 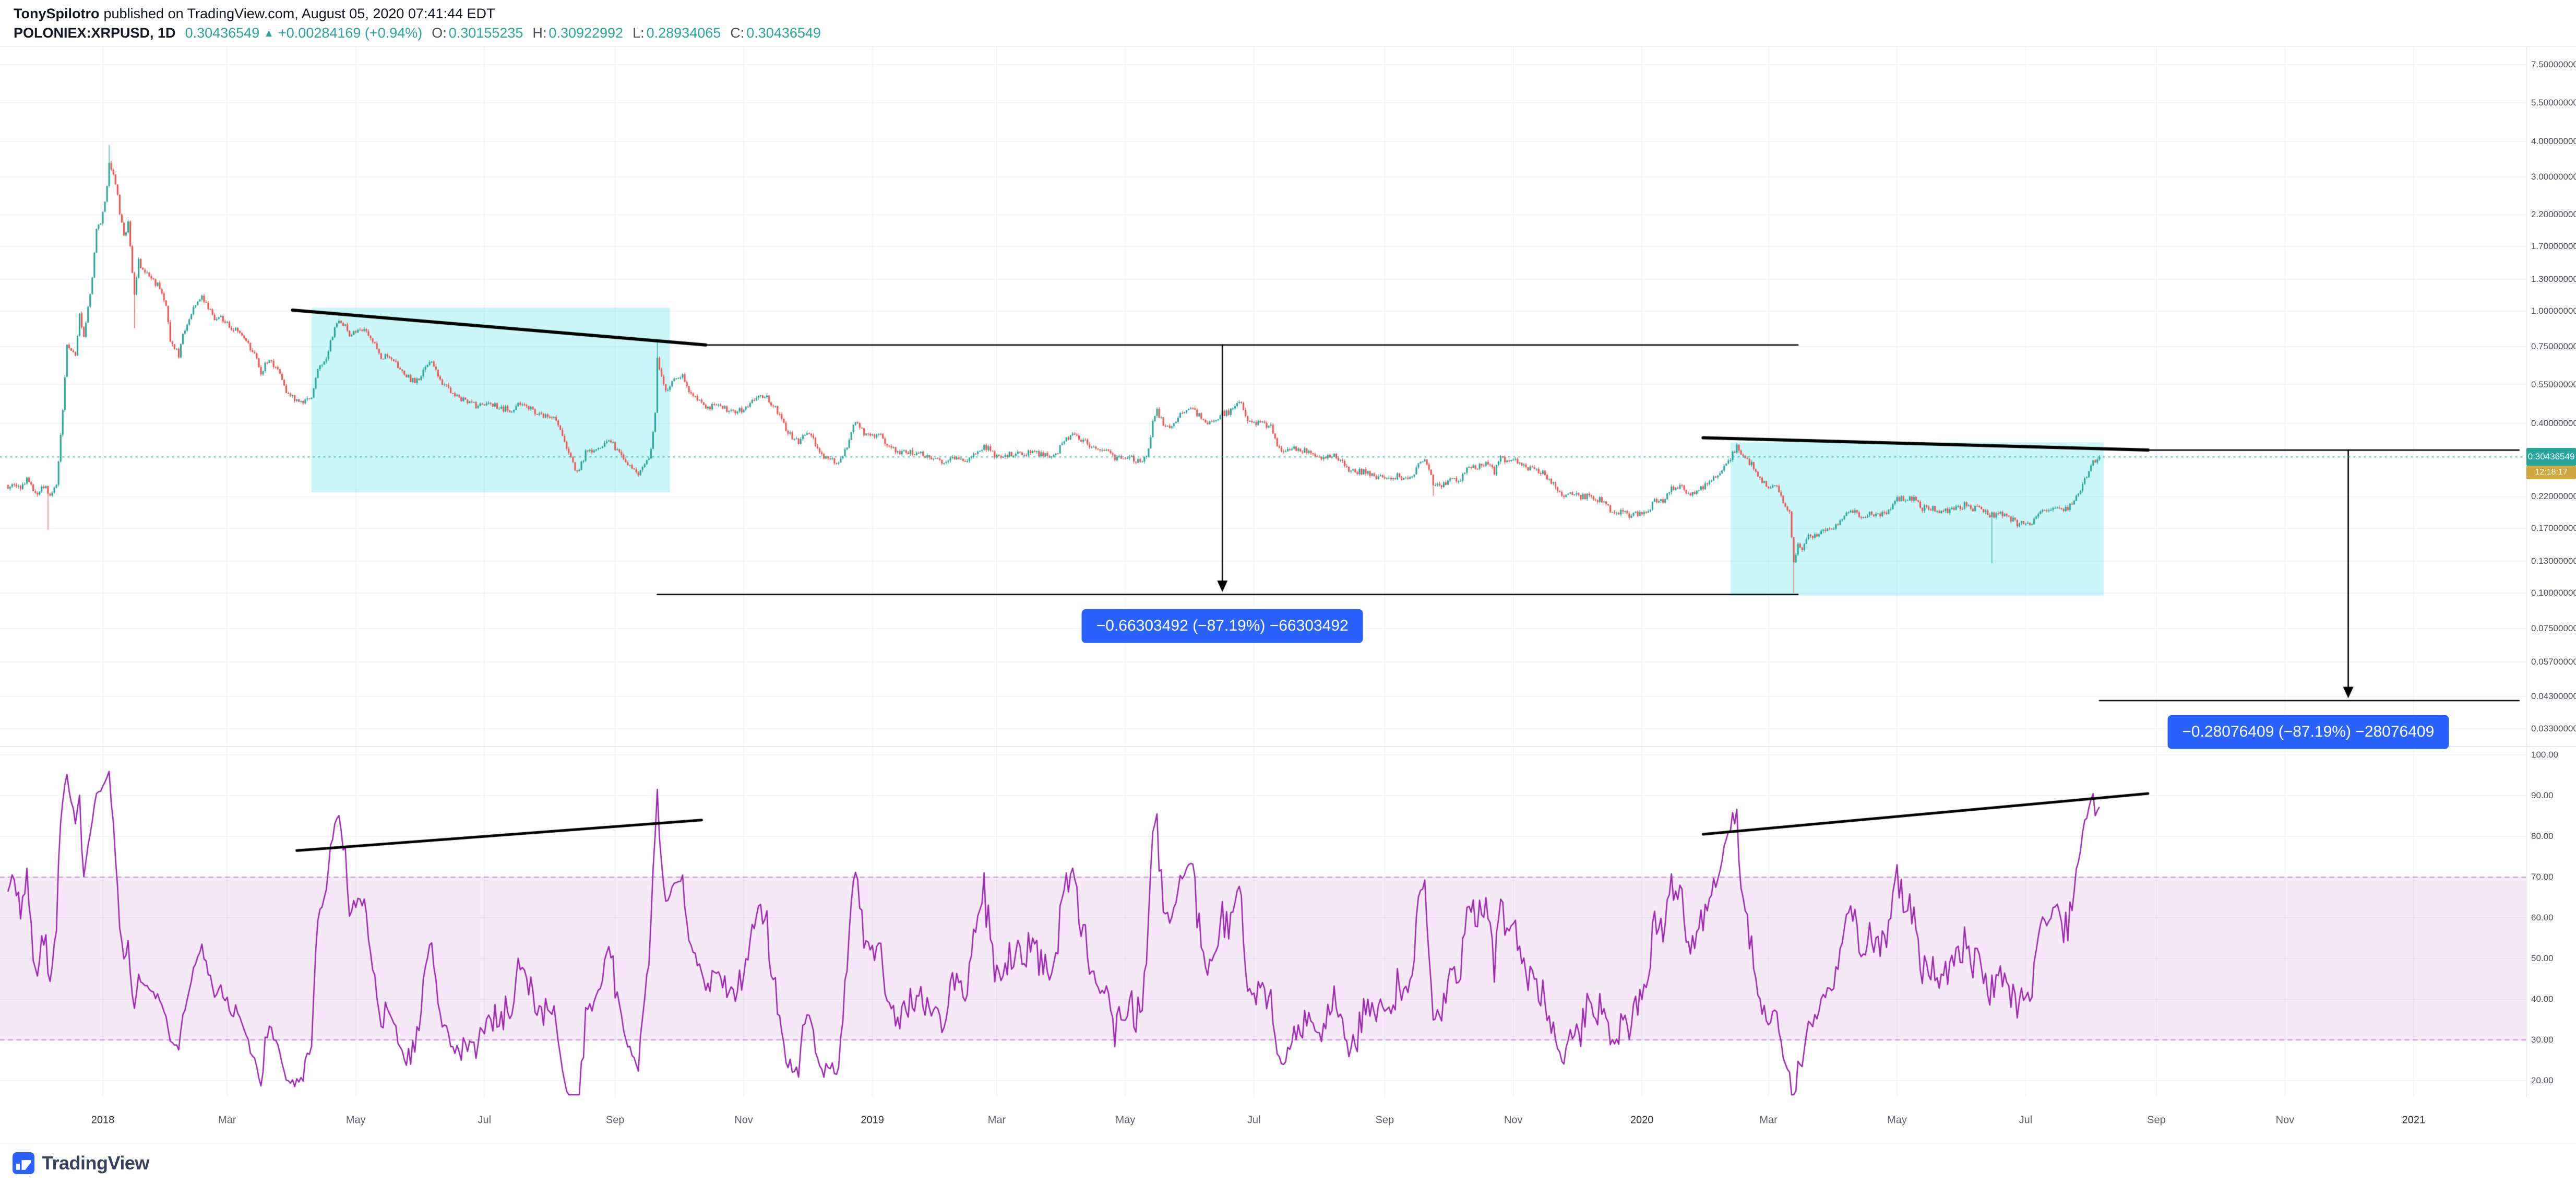 I want to click on tradingview-logo-icon, so click(x=23, y=1163).